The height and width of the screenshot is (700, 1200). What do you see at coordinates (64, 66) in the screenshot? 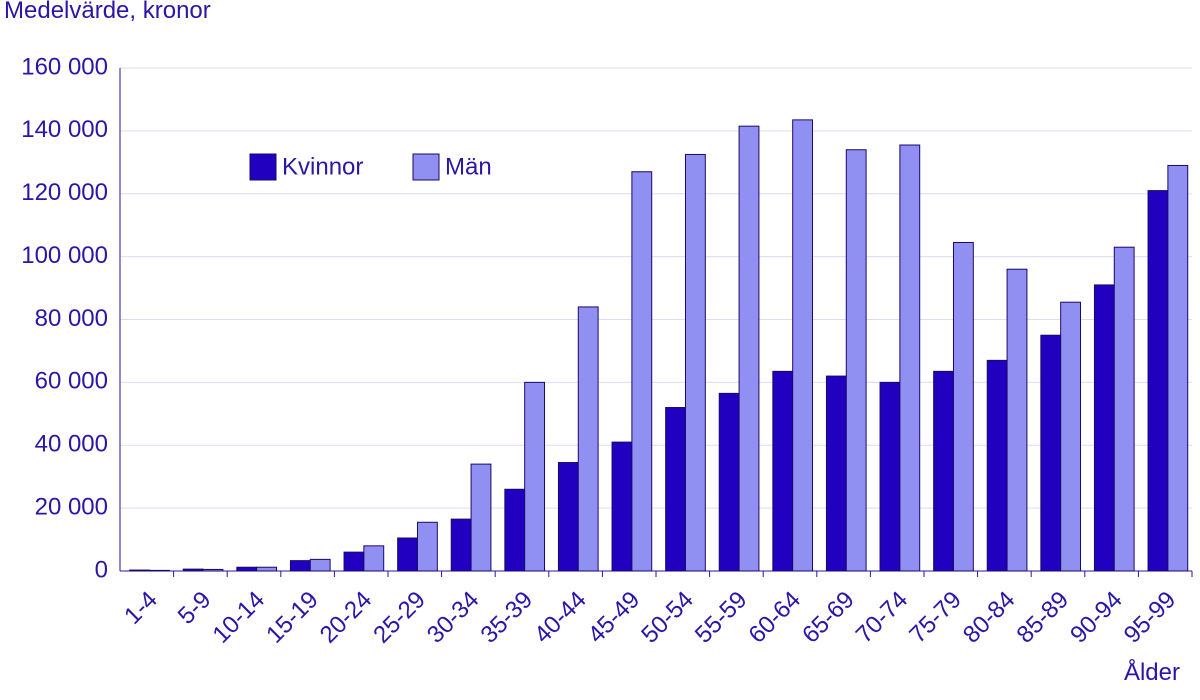
I see `y-tick-label: 160 000` at bounding box center [64, 66].